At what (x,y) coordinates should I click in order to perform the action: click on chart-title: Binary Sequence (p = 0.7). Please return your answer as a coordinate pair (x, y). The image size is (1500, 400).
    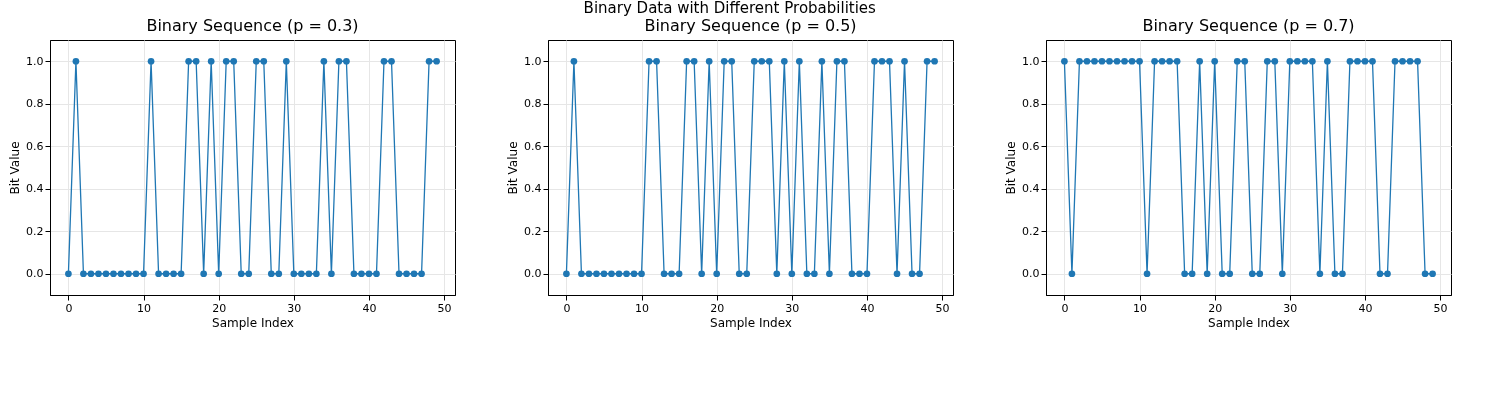
    Looking at the image, I should click on (1248, 25).